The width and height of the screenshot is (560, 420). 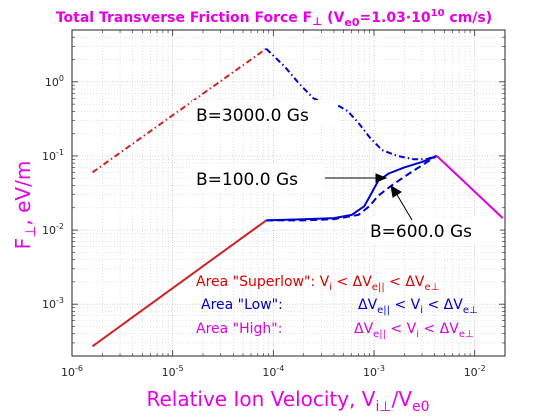 I want to click on annotation-b100: B=100.0 Gs, so click(x=247, y=180).